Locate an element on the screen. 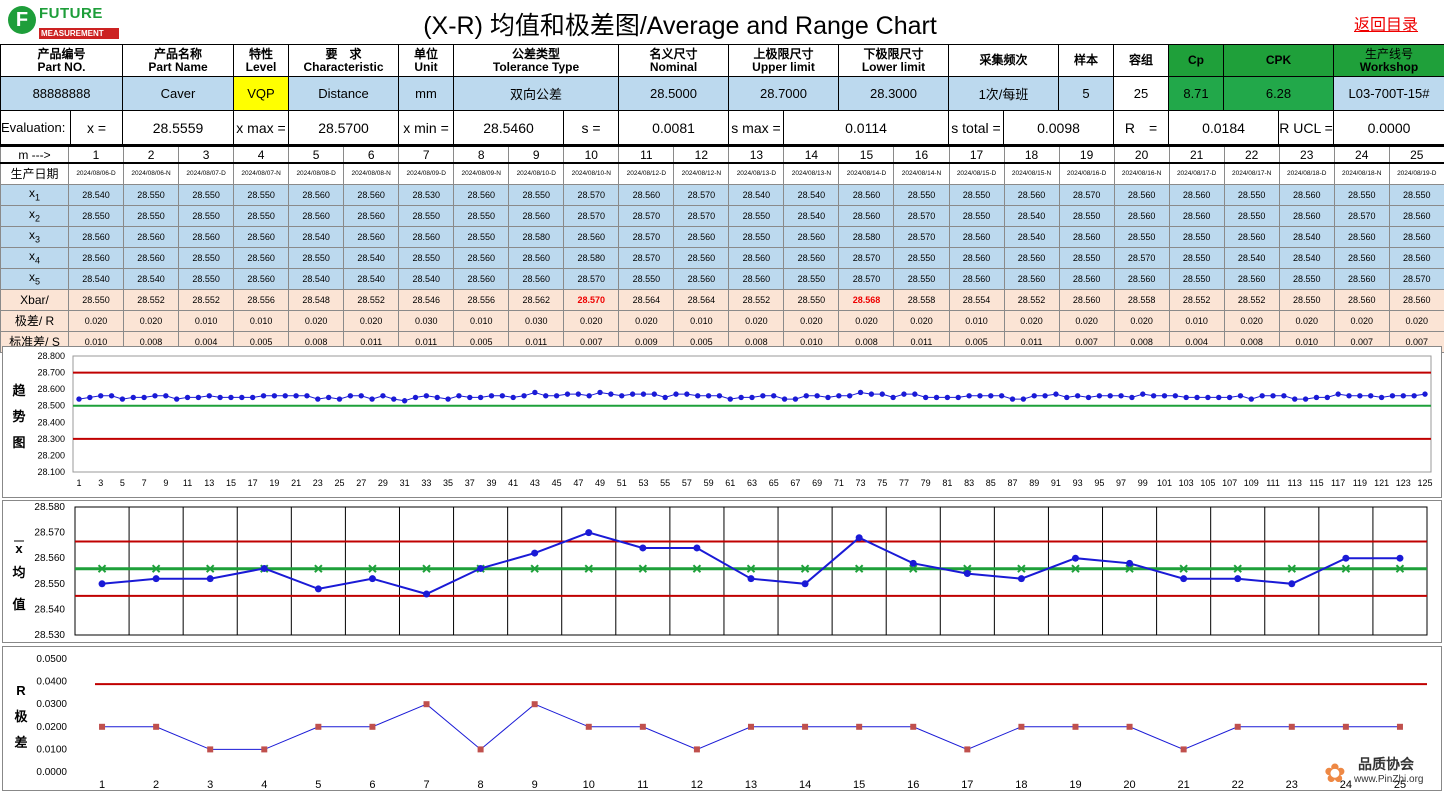  trend-x-tick: 111 is located at coordinates (1273, 483).